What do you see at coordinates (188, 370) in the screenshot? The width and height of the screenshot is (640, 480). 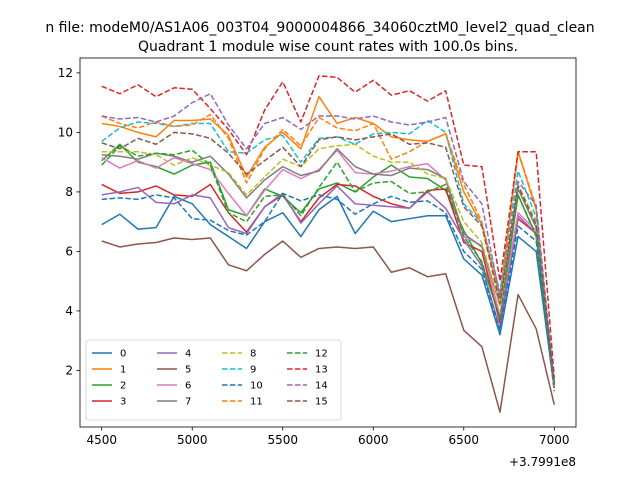 I see `legend-label-5: 5` at bounding box center [188, 370].